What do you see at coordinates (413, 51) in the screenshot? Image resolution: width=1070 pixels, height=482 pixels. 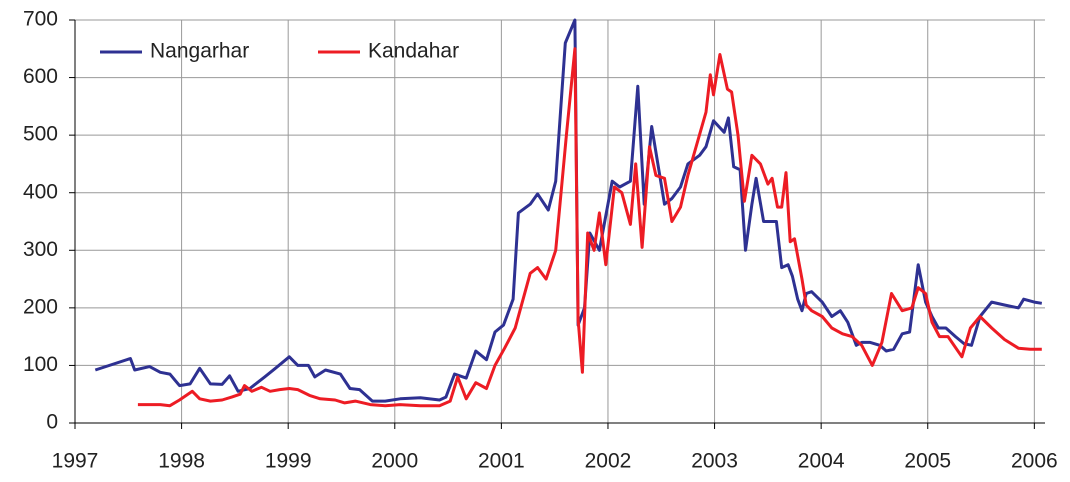 I see `legend-label: Kandahar` at bounding box center [413, 51].